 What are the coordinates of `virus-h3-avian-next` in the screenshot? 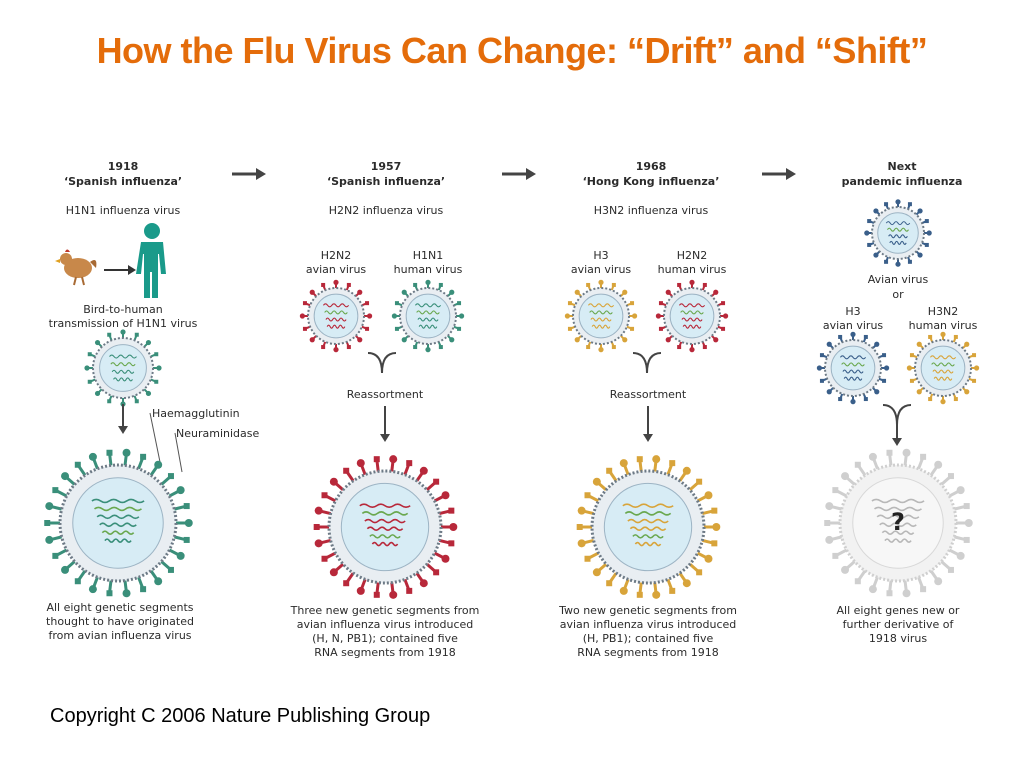 It's located at (853, 368).